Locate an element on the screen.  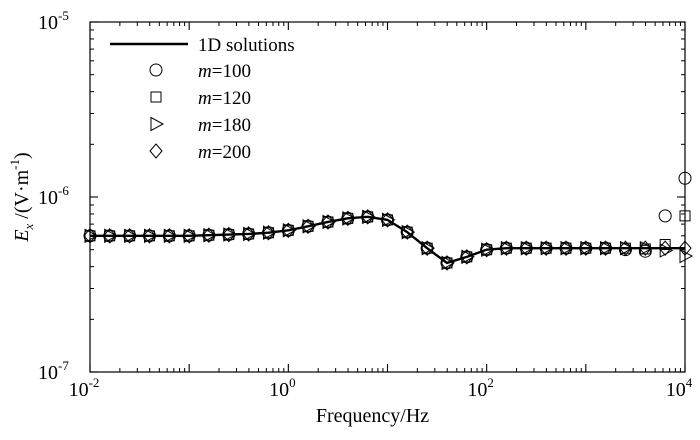
x-tick-label: 10⁴ is located at coordinates (679, 388).